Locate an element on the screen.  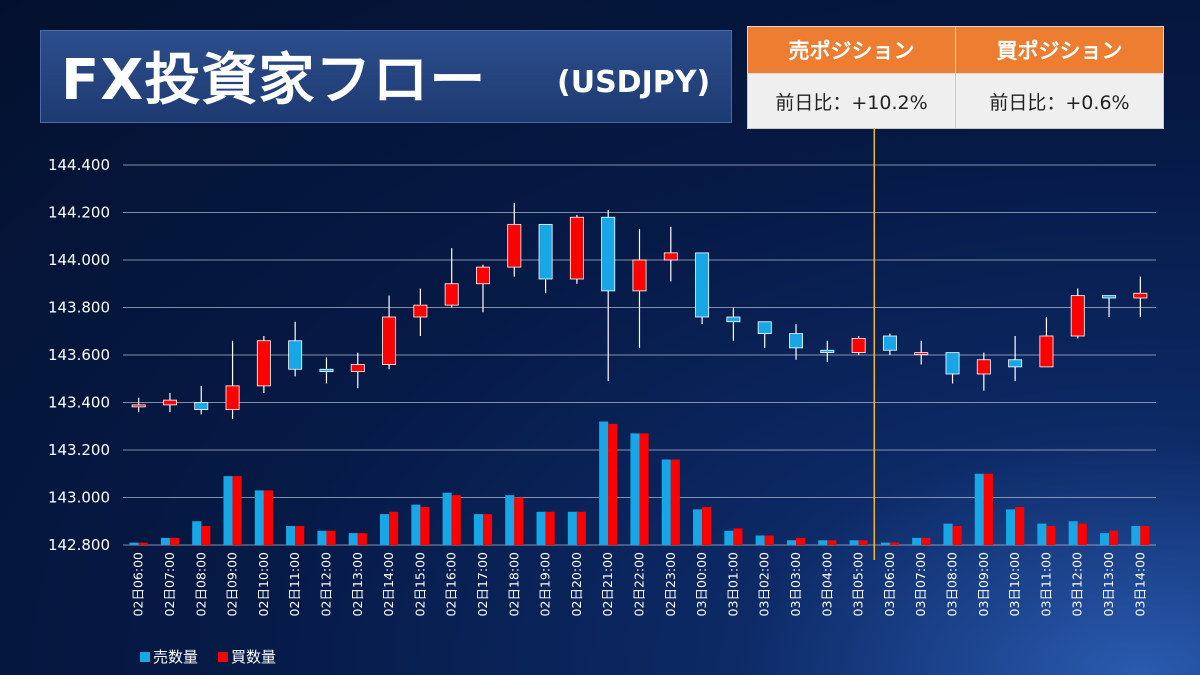
x-tick-label: 03日09:00 is located at coordinates (983, 584).